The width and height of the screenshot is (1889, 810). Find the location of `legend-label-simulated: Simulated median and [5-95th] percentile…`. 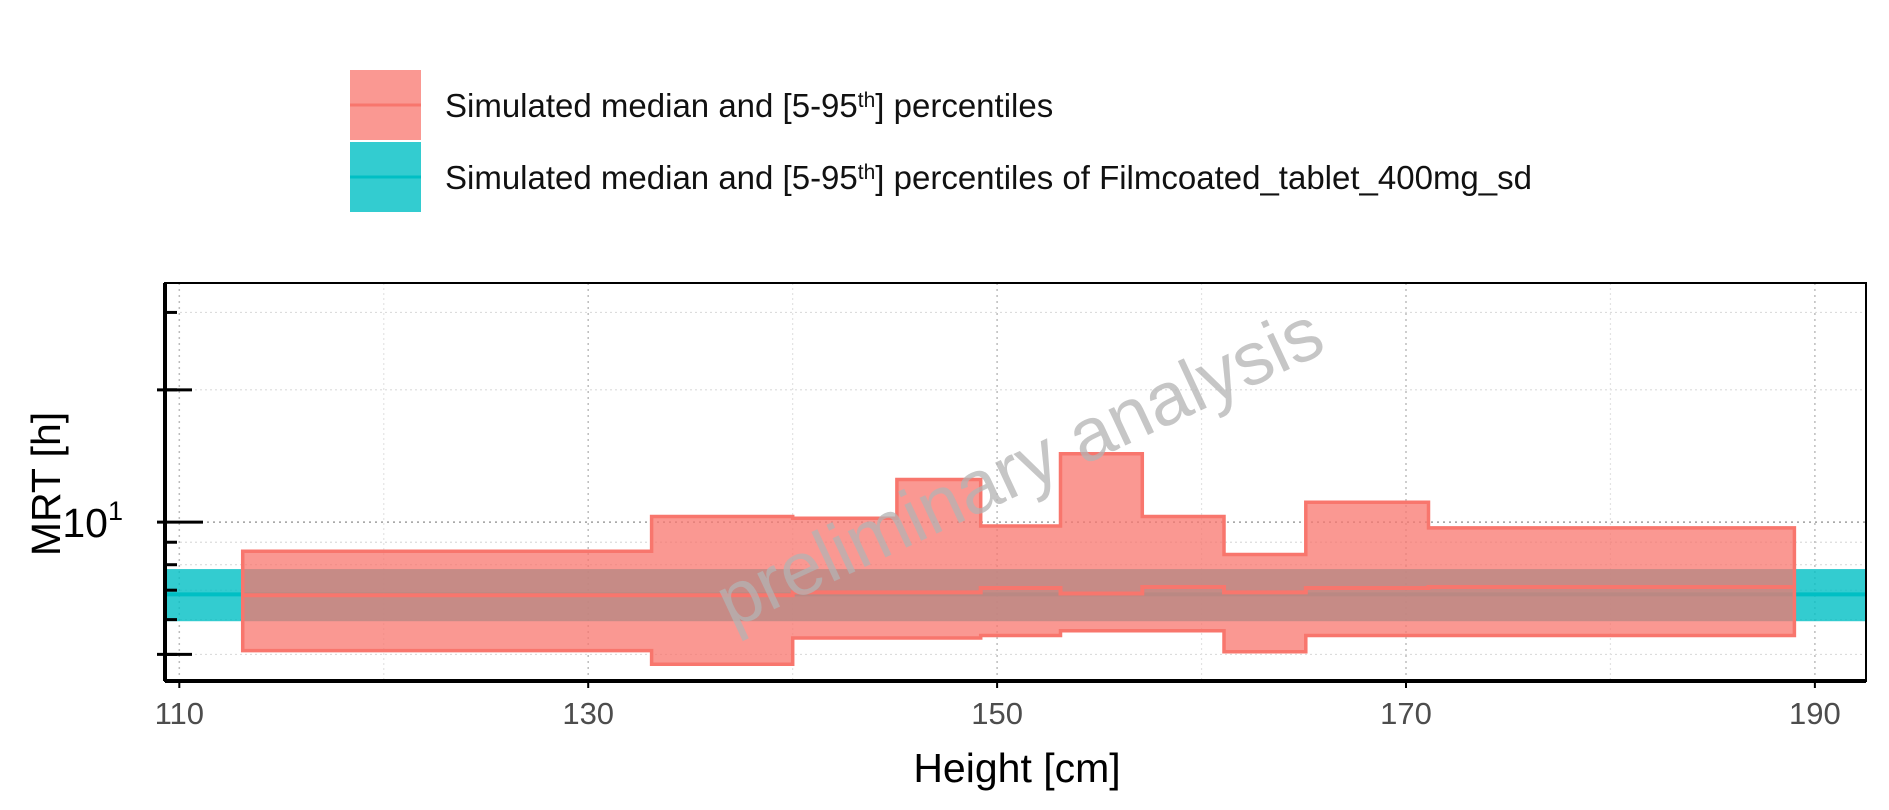

legend-label-simulated: Simulated median and [5-95th] percentile… is located at coordinates (749, 105).